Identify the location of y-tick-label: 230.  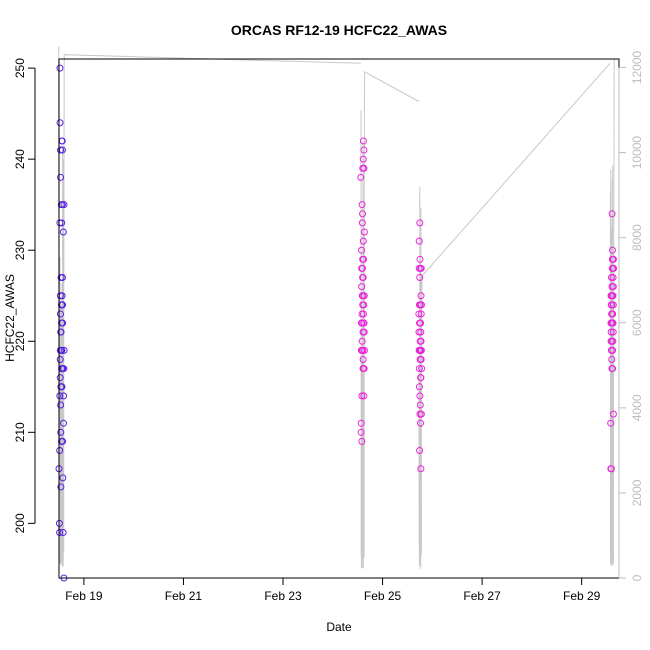
(20, 250).